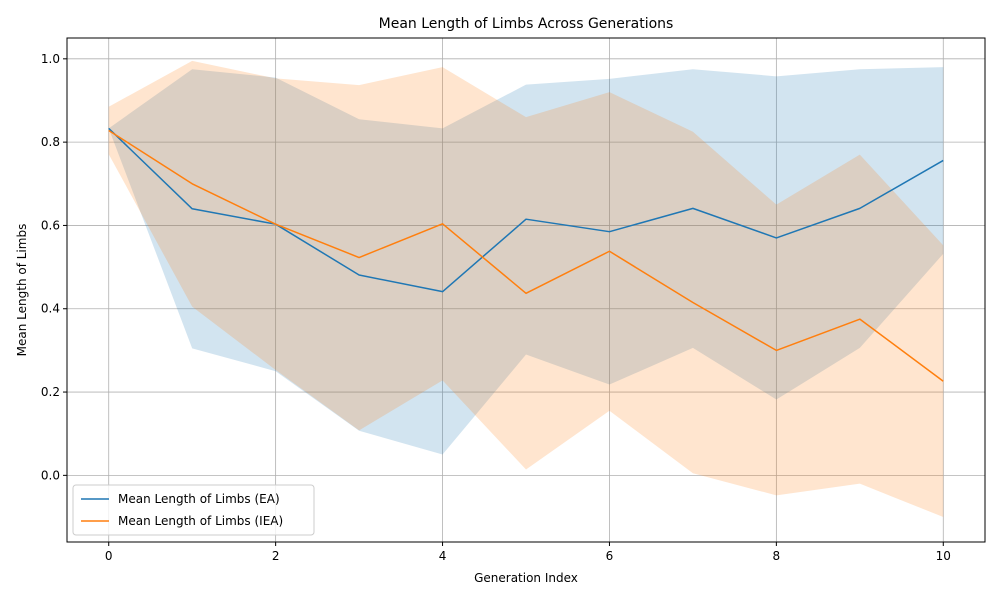 This screenshot has height=600, width=1000. I want to click on x-tick-label: 8, so click(777, 556).